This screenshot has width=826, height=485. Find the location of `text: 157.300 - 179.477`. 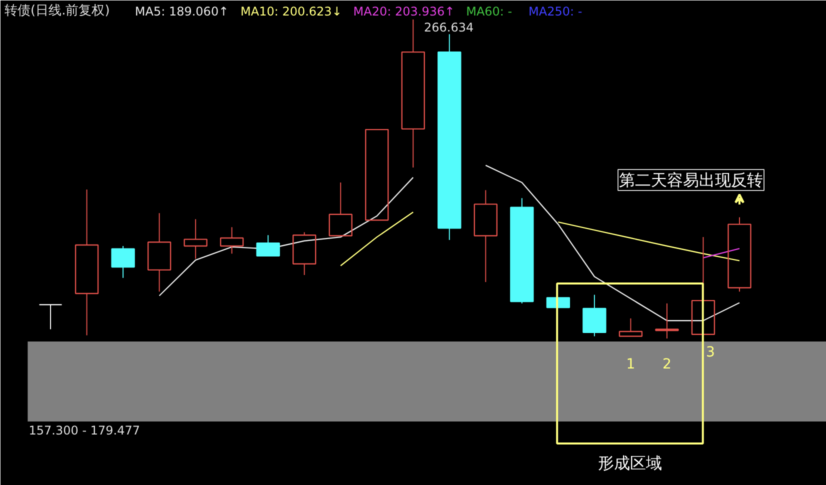

text: 157.300 - 179.477 is located at coordinates (84, 431).